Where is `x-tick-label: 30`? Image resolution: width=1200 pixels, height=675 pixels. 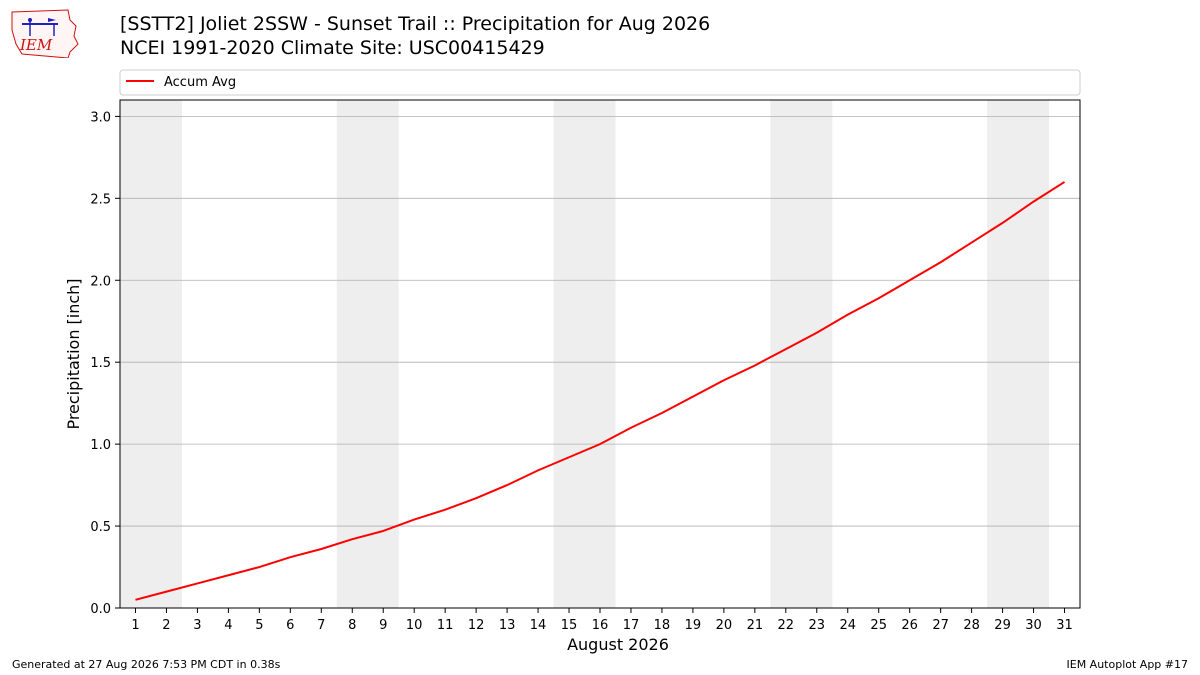
x-tick-label: 30 is located at coordinates (1033, 625).